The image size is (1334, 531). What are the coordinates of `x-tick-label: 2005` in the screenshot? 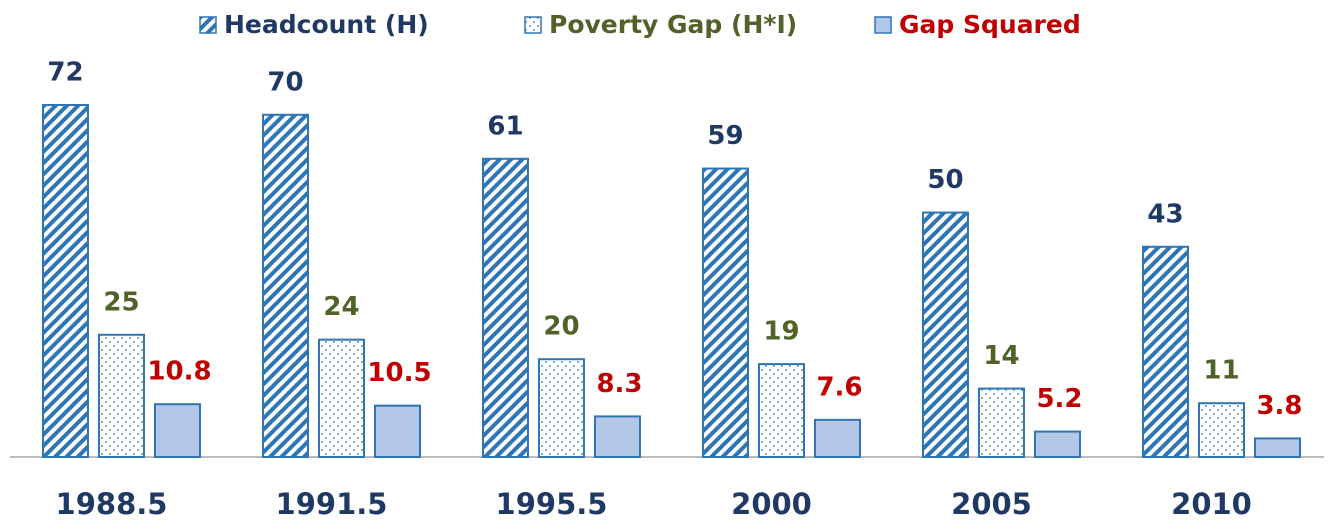 It's located at (991, 504).